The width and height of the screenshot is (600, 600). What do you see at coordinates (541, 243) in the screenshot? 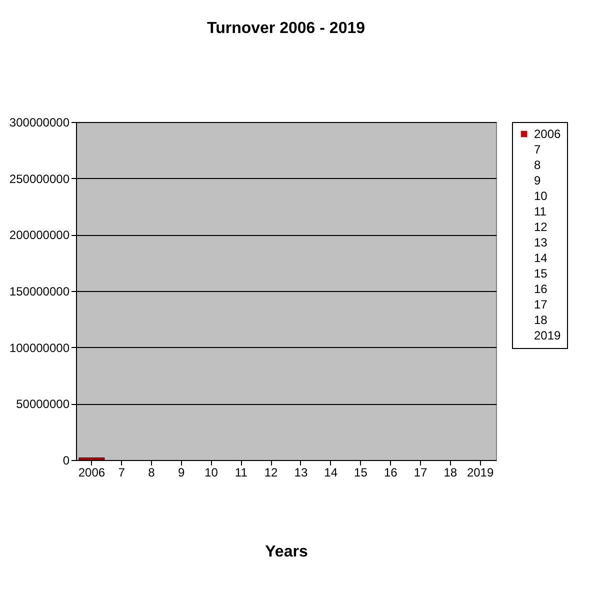
I see `text: 13` at bounding box center [541, 243].